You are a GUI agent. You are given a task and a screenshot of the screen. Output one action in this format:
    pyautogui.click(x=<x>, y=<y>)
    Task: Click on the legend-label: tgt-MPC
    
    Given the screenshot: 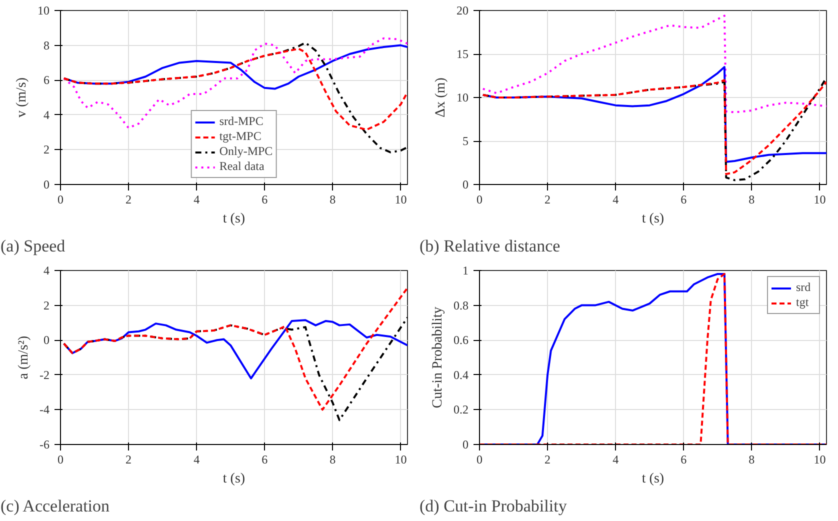 What is the action you would take?
    pyautogui.click(x=240, y=136)
    